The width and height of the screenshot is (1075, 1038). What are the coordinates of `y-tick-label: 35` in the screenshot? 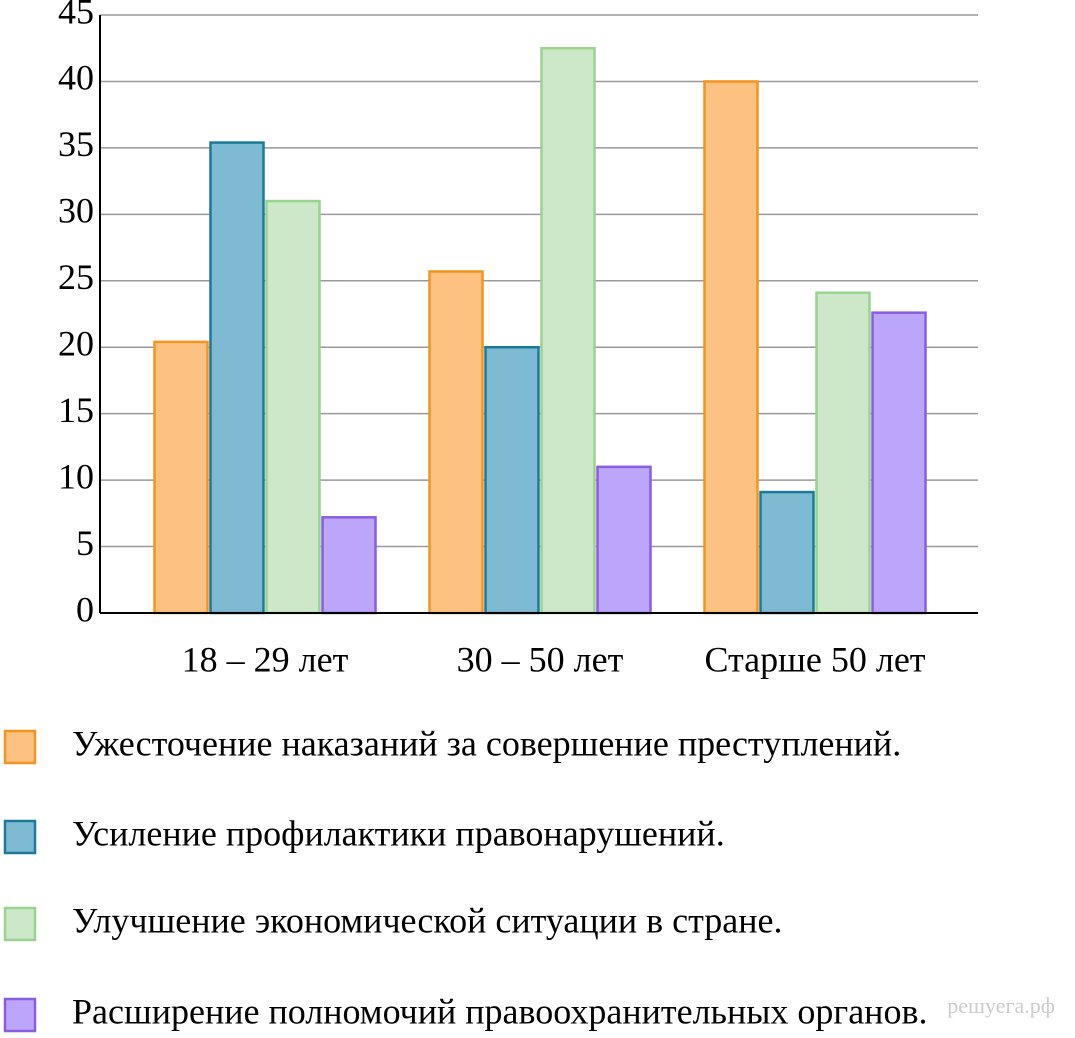 It's located at (76, 144).